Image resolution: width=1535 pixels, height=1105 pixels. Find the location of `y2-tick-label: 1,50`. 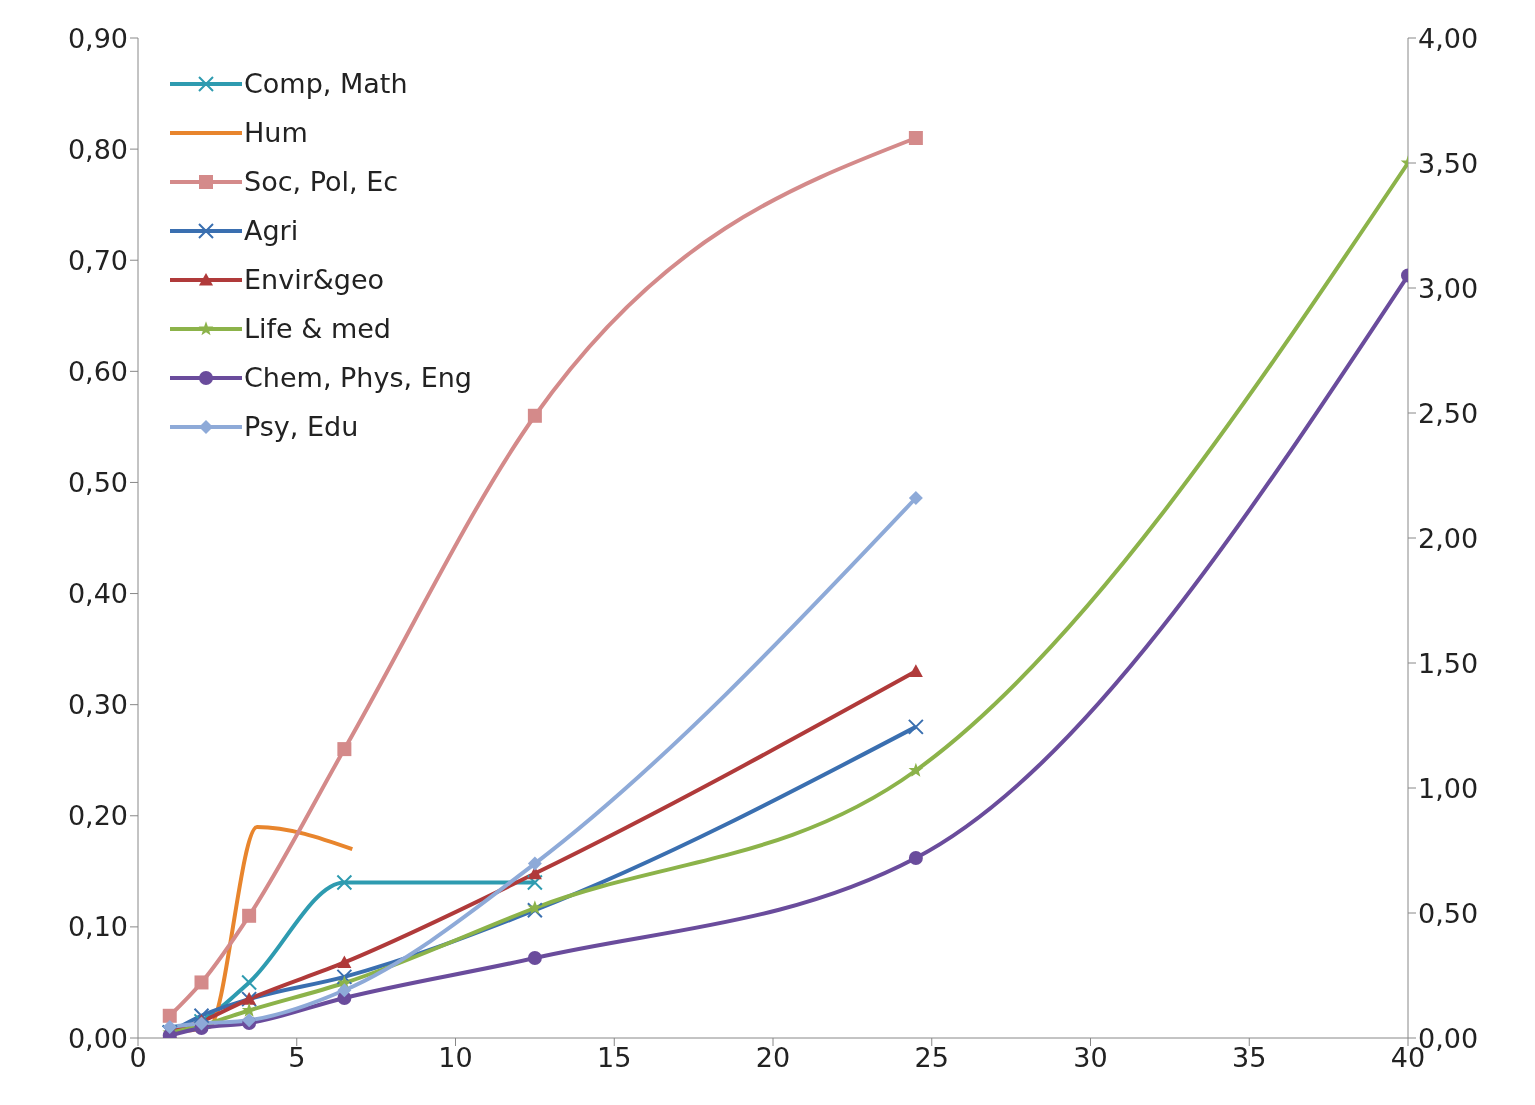

y2-tick-label: 1,50 is located at coordinates (1448, 663).